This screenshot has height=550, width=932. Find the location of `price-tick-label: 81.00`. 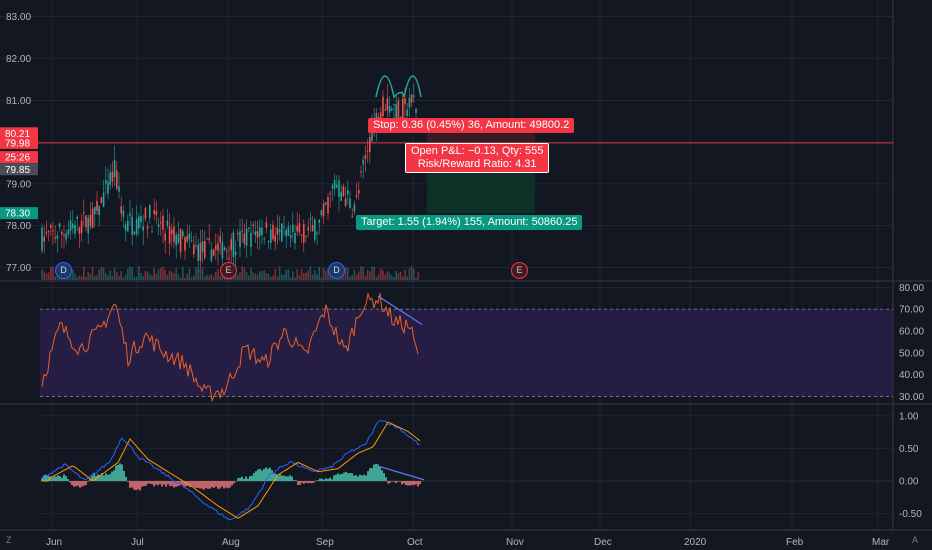

price-tick-label: 81.00 is located at coordinates (18, 101).